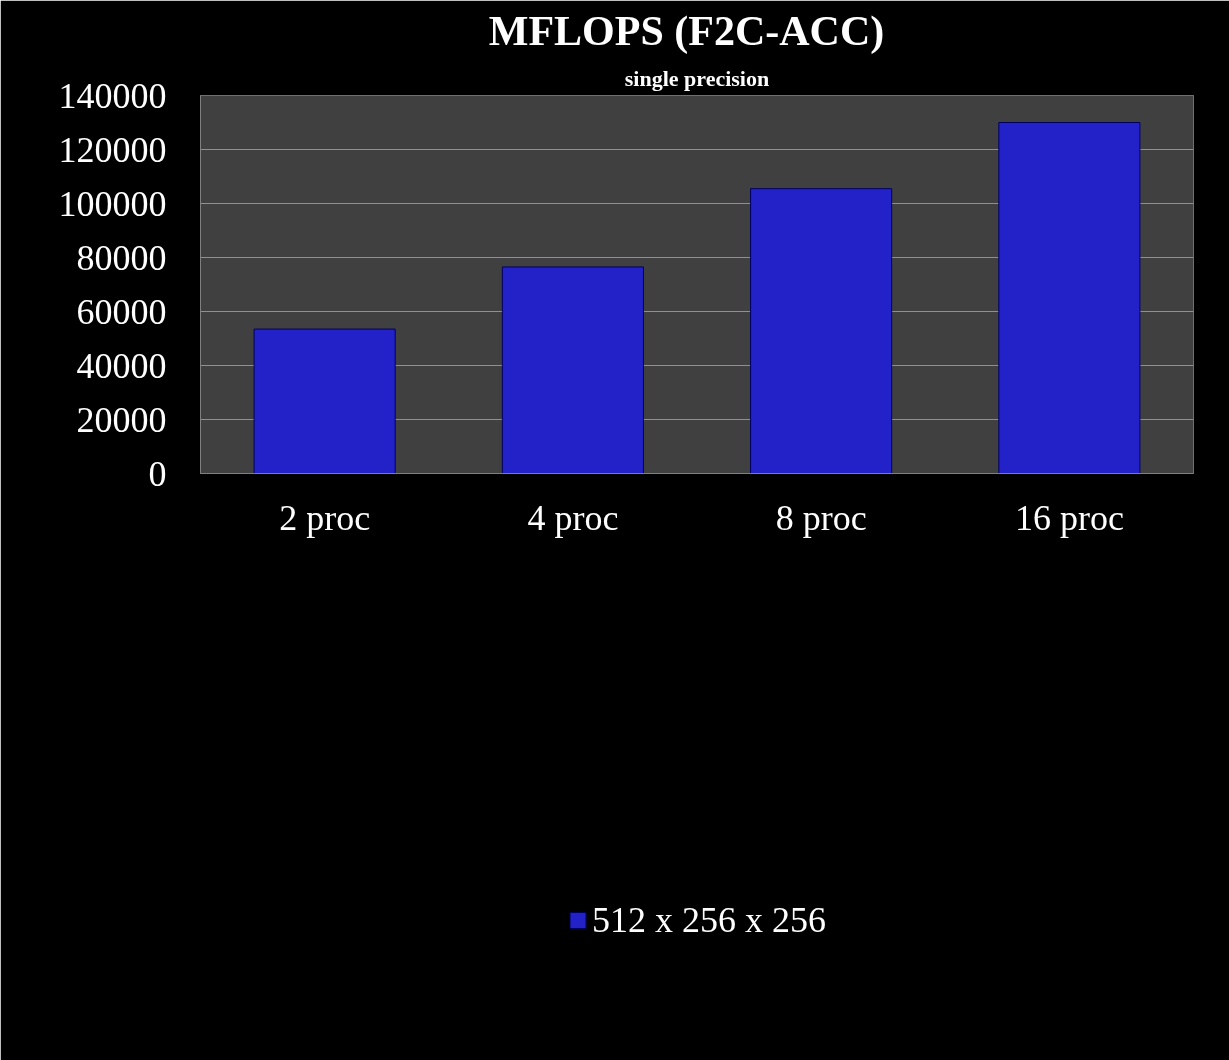 The height and width of the screenshot is (1060, 1229). Describe the element at coordinates (121, 419) in the screenshot. I see `y-tick-label: 20000` at that location.